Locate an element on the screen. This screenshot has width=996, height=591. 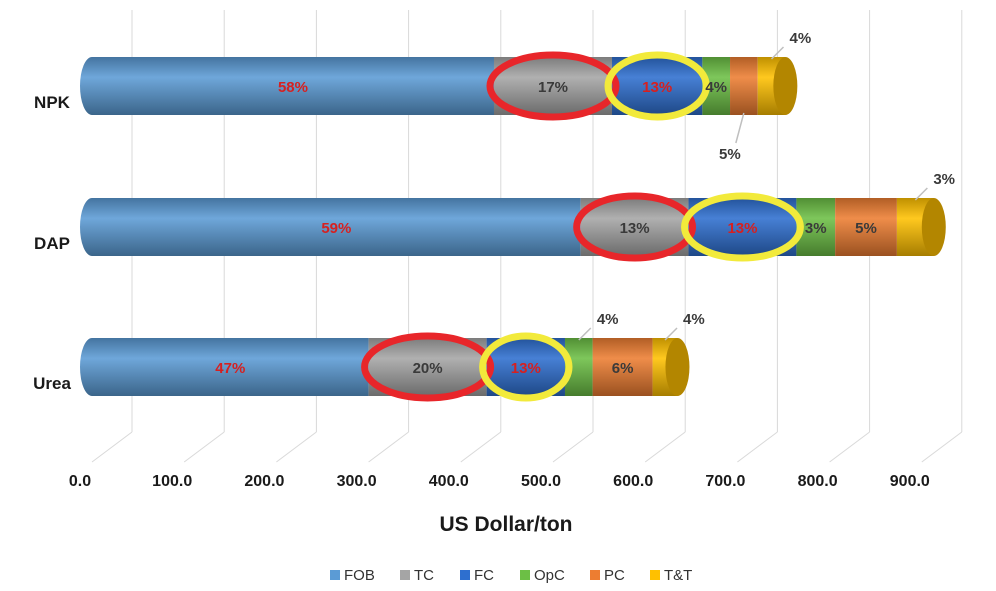
category-label: NPK is located at coordinates (52, 102).